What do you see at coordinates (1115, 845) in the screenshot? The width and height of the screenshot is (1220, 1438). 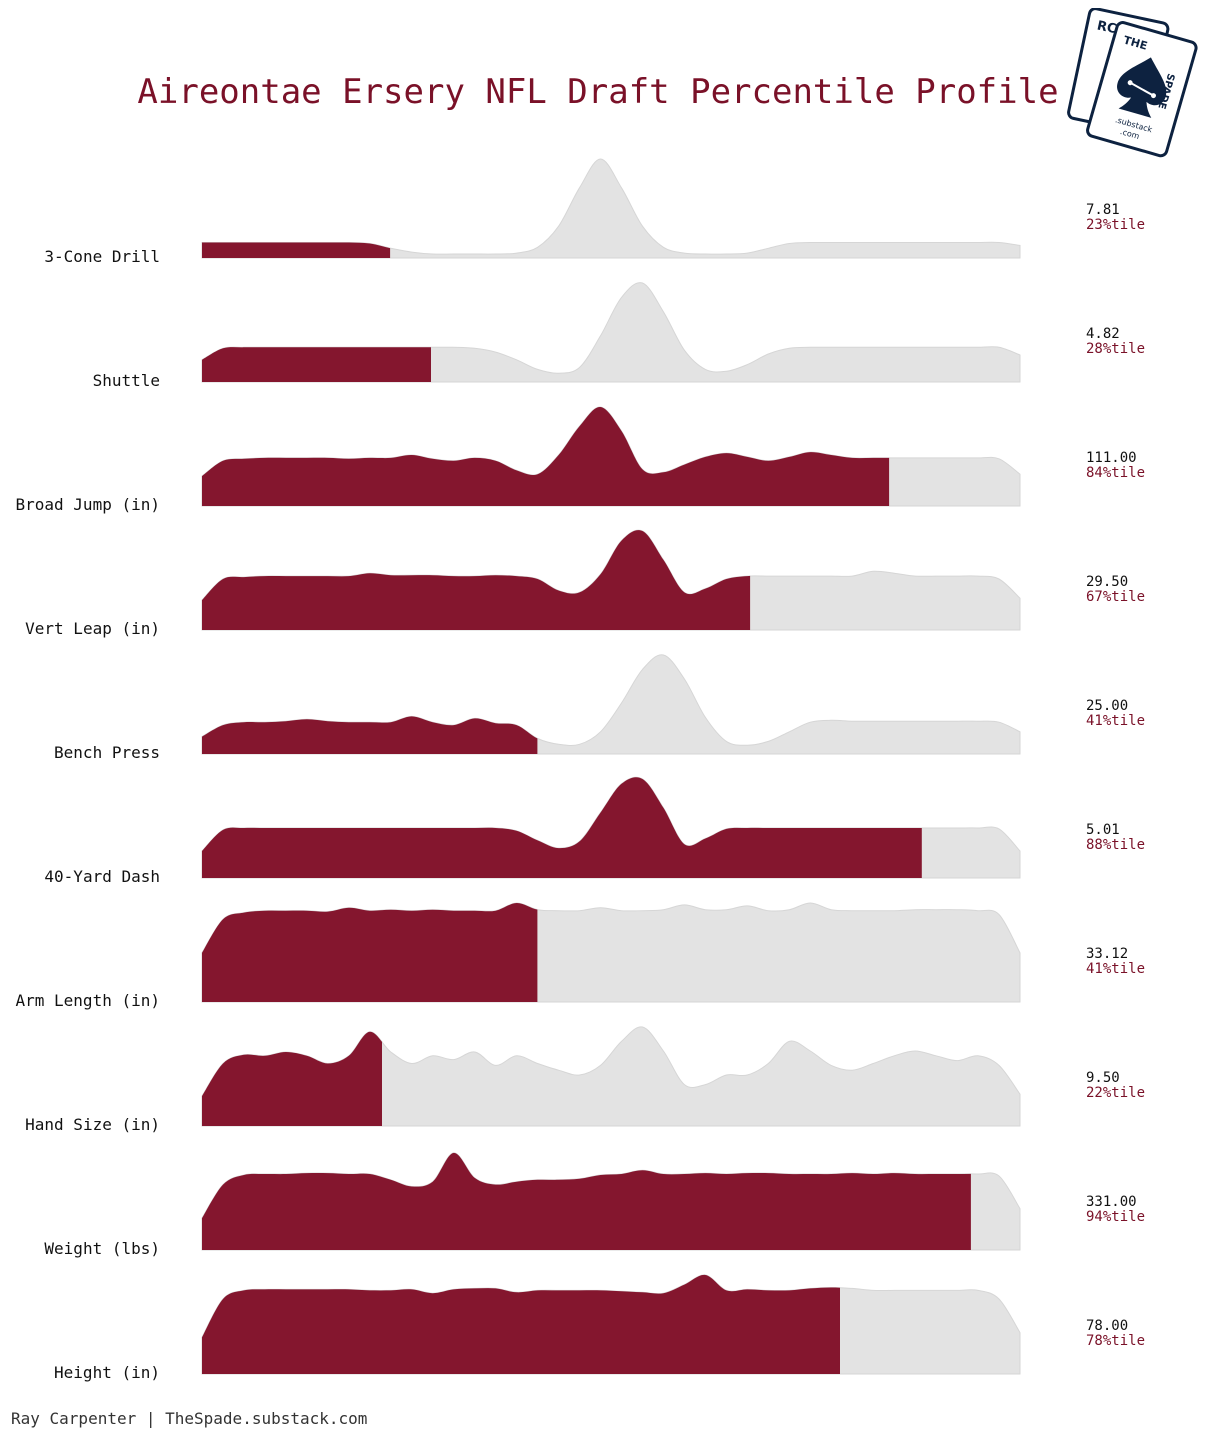 I see `percentile-label: 88%tile` at bounding box center [1115, 845].